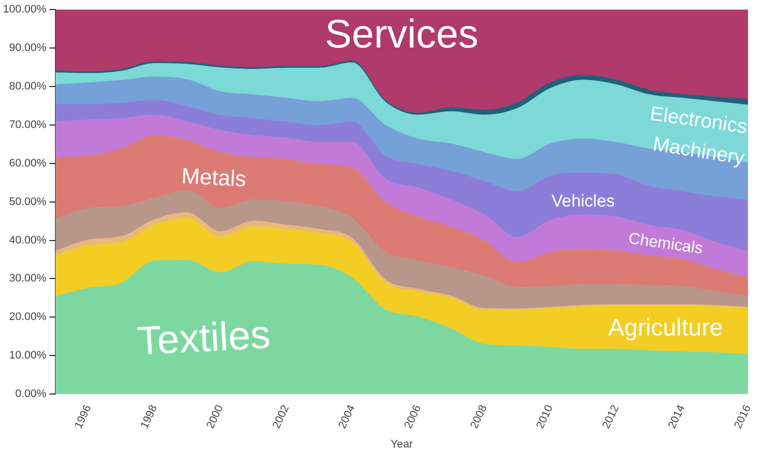 The height and width of the screenshot is (455, 763). Describe the element at coordinates (213, 177) in the screenshot. I see `series-label: Metals` at that location.